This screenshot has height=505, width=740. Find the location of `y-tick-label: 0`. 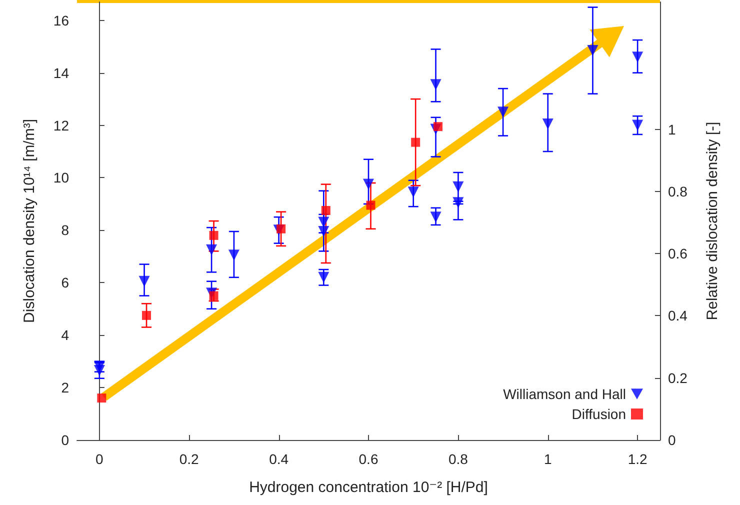

y-tick-label: 0 is located at coordinates (65, 440).